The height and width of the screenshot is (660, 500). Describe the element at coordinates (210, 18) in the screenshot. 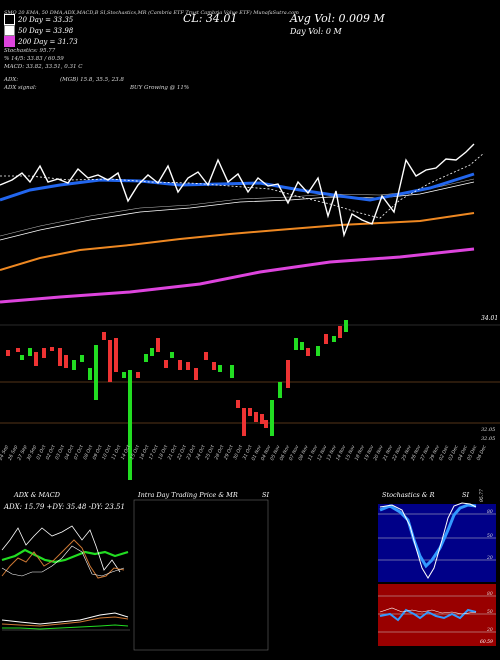

I see `close-price-label: CL: 34.01` at that location.